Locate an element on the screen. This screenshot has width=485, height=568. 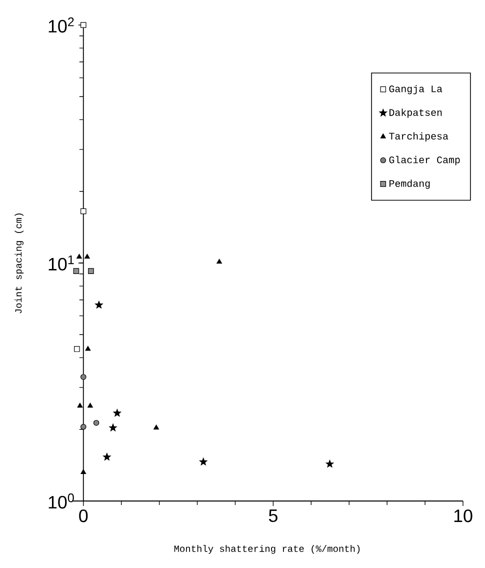
x-tick-label: 5 is located at coordinates (273, 515).